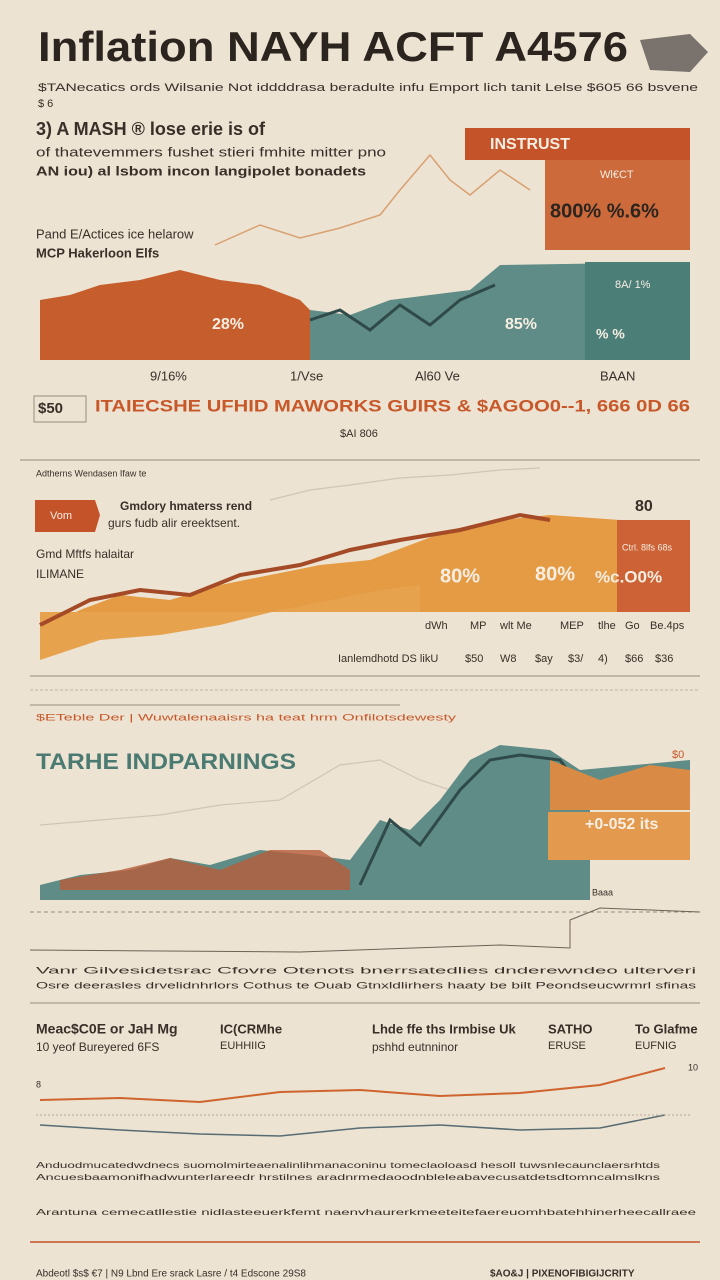 The image size is (720, 1280). Describe the element at coordinates (567, 1046) in the screenshot. I see `column-text: ERUSE` at that location.